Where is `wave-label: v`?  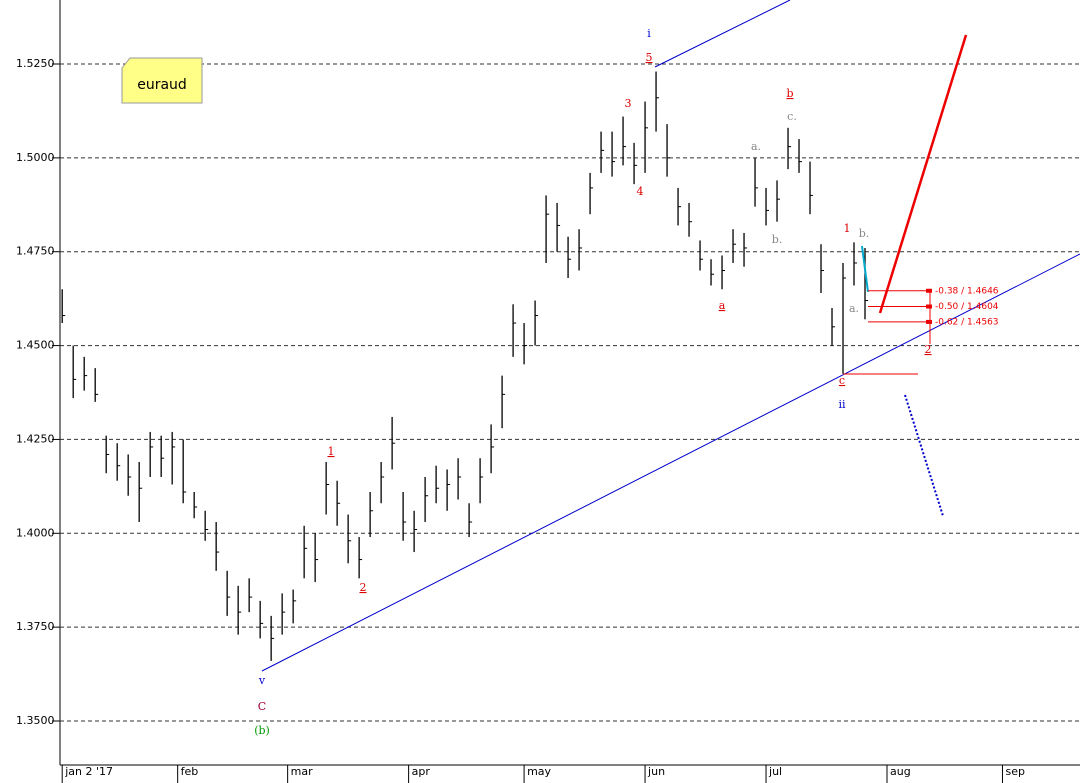
wave-label: v is located at coordinates (262, 680).